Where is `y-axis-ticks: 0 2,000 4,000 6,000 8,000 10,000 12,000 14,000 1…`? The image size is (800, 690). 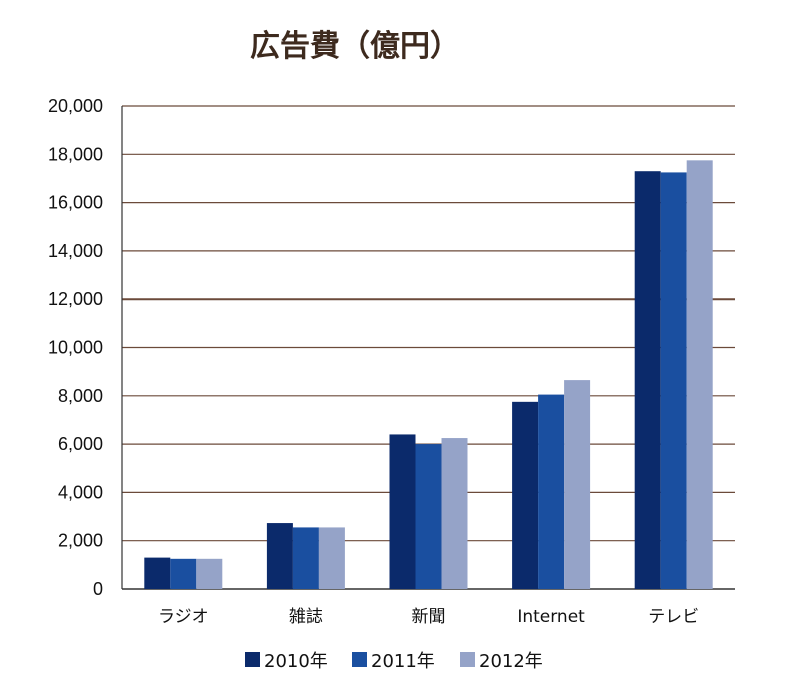
y-axis-ticks: 0 2,000 4,000 6,000 8,000 10,000 12,000 14,000 1… is located at coordinates (75, 347).